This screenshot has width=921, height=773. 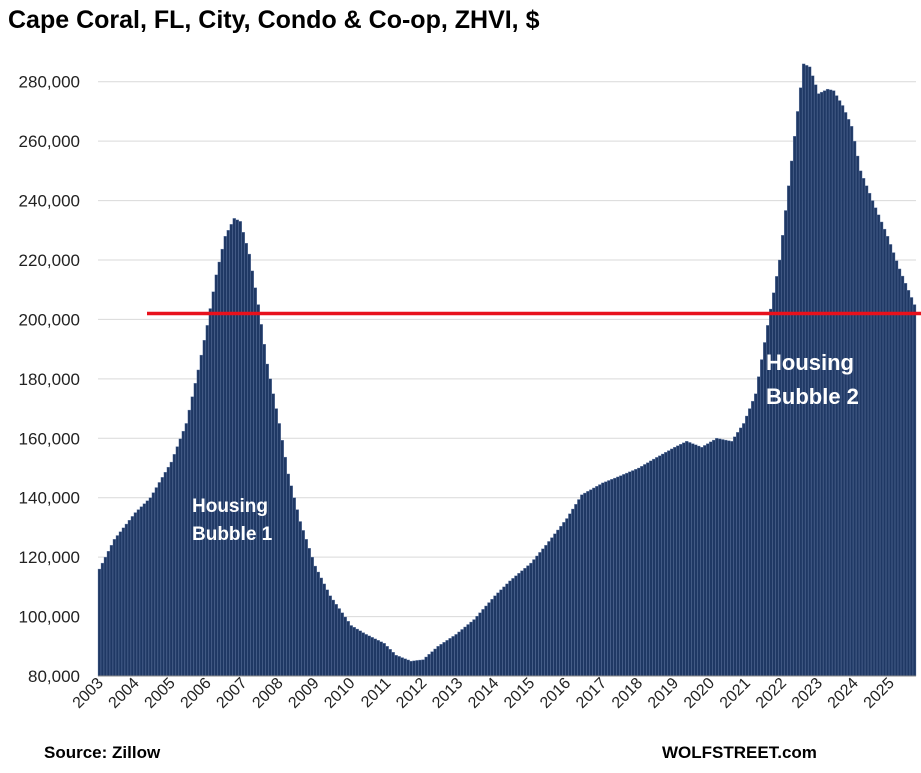 What do you see at coordinates (771, 693) in the screenshot?
I see `x-tick-label: 2022` at bounding box center [771, 693].